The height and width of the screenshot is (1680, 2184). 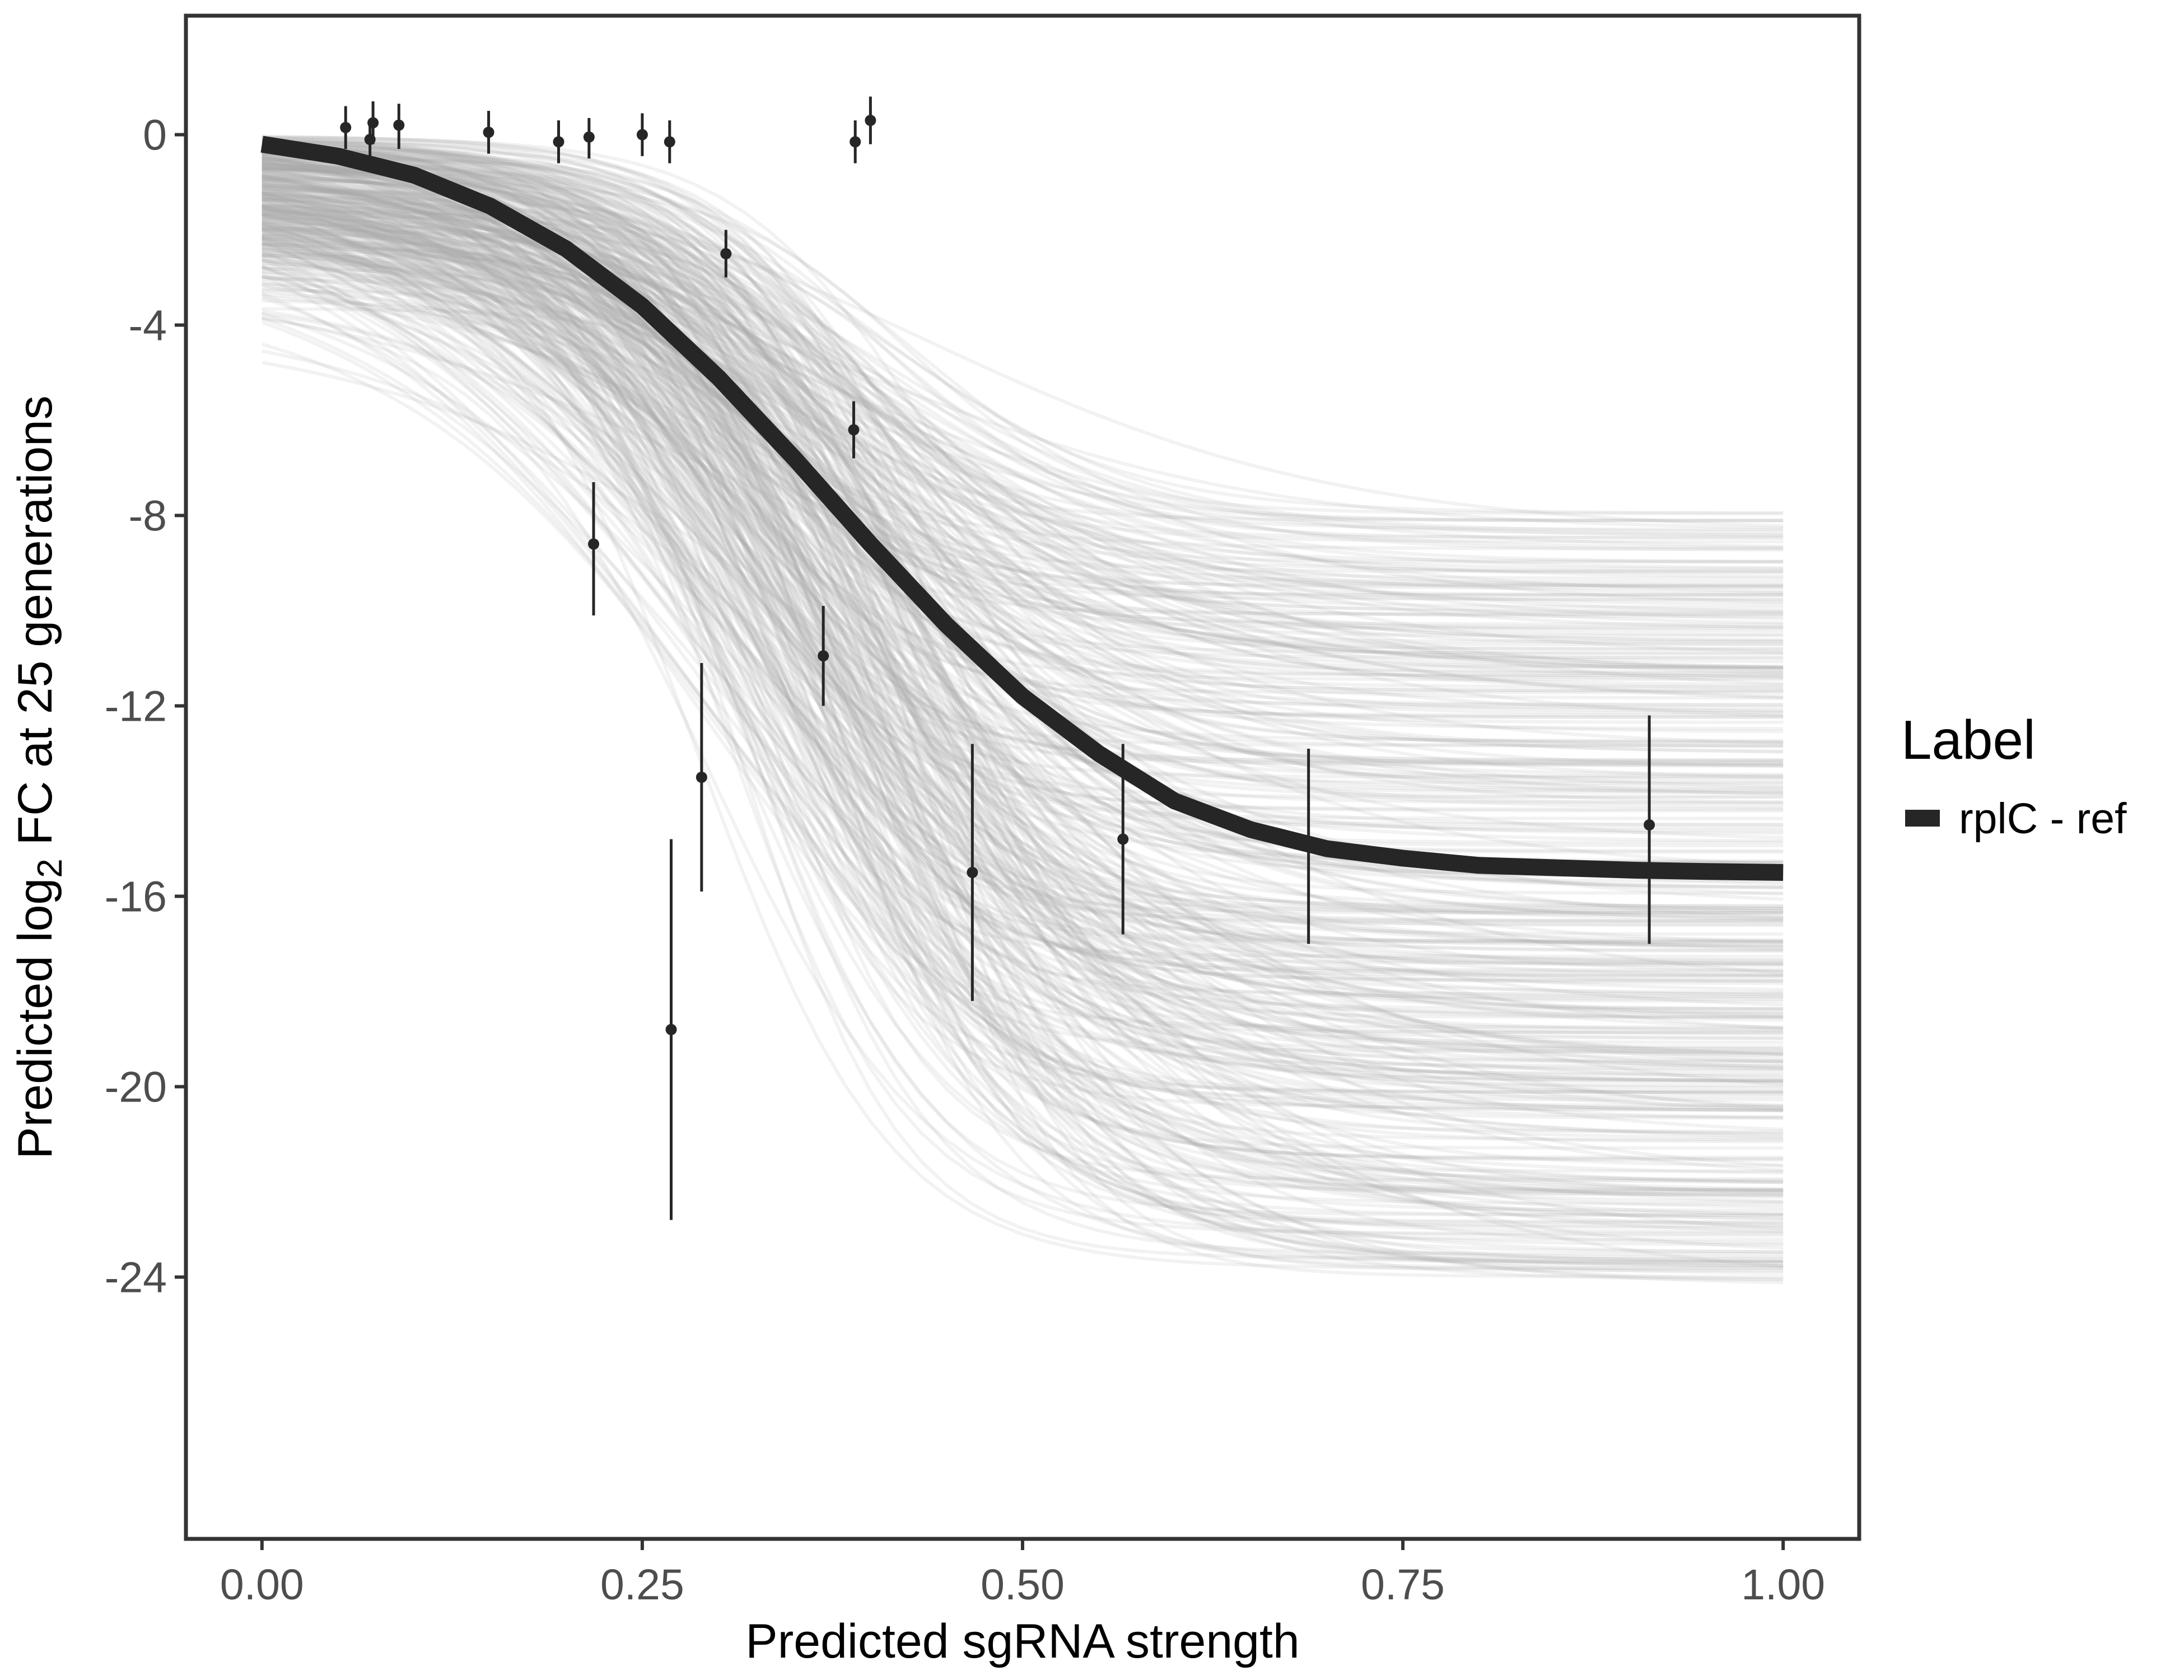 What do you see at coordinates (136, 707) in the screenshot?
I see `y-tick-label: -12` at bounding box center [136, 707].